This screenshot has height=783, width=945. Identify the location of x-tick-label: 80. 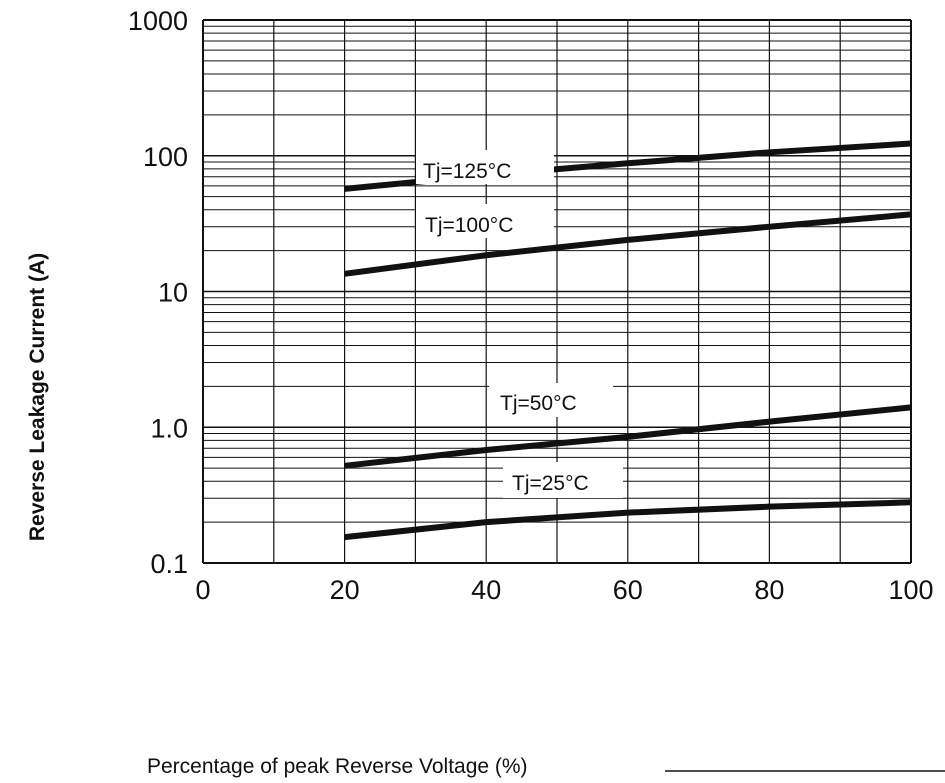
(769, 590).